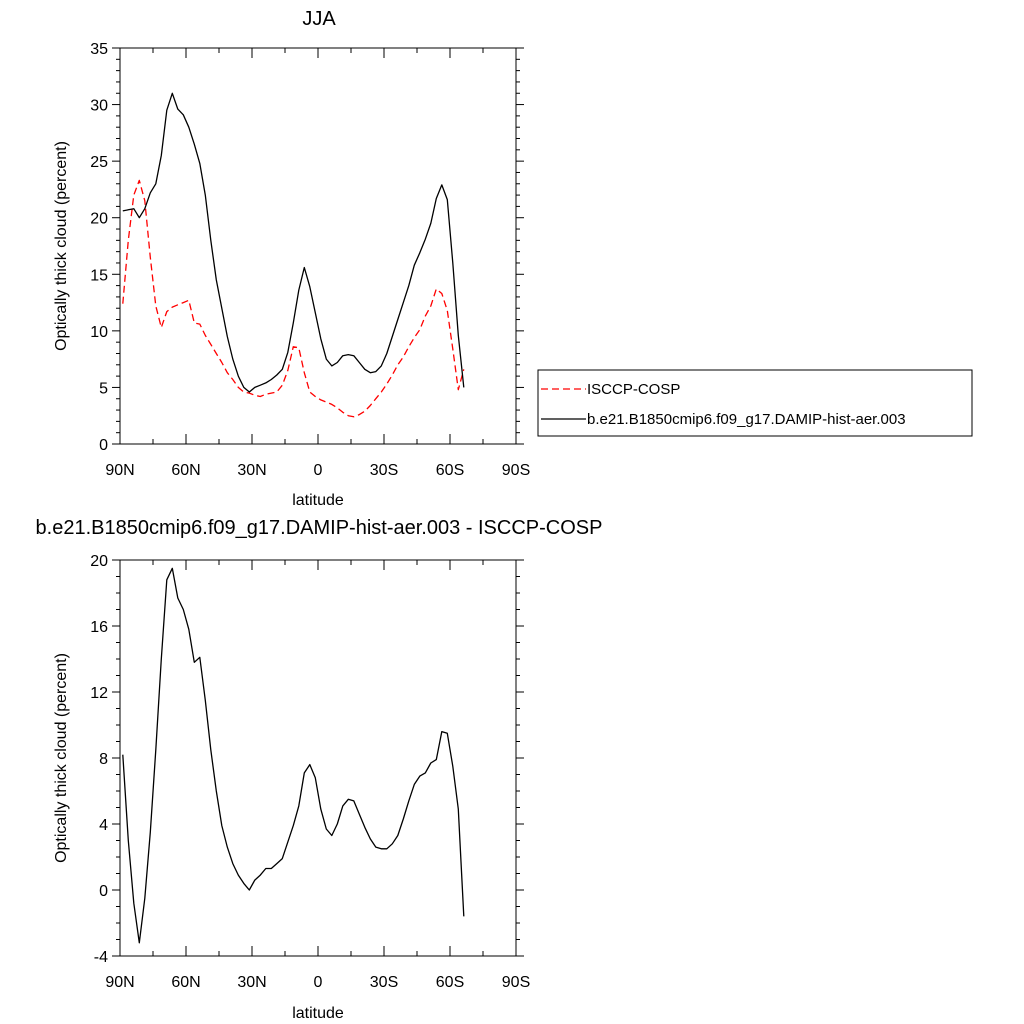 This screenshot has width=1024, height=1024. What do you see at coordinates (318, 982) in the screenshot?
I see `chart-bottom-x-tick-label: 0` at bounding box center [318, 982].